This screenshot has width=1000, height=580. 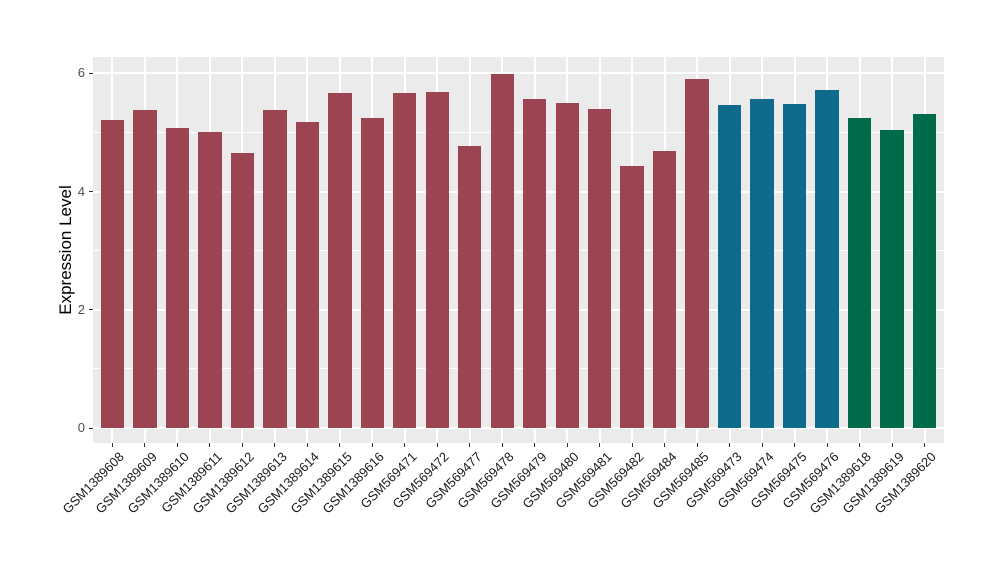 What do you see at coordinates (145, 269) in the screenshot?
I see `bar-GSM1389609` at bounding box center [145, 269].